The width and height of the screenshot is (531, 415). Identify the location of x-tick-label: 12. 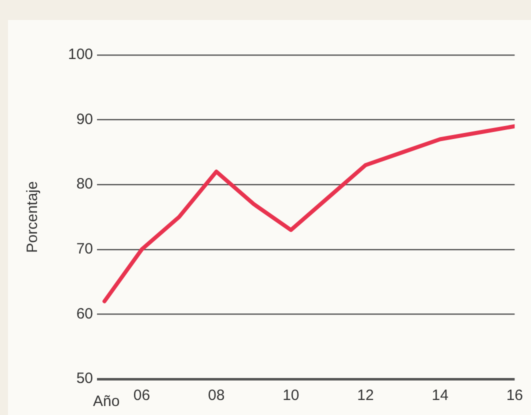
(365, 395).